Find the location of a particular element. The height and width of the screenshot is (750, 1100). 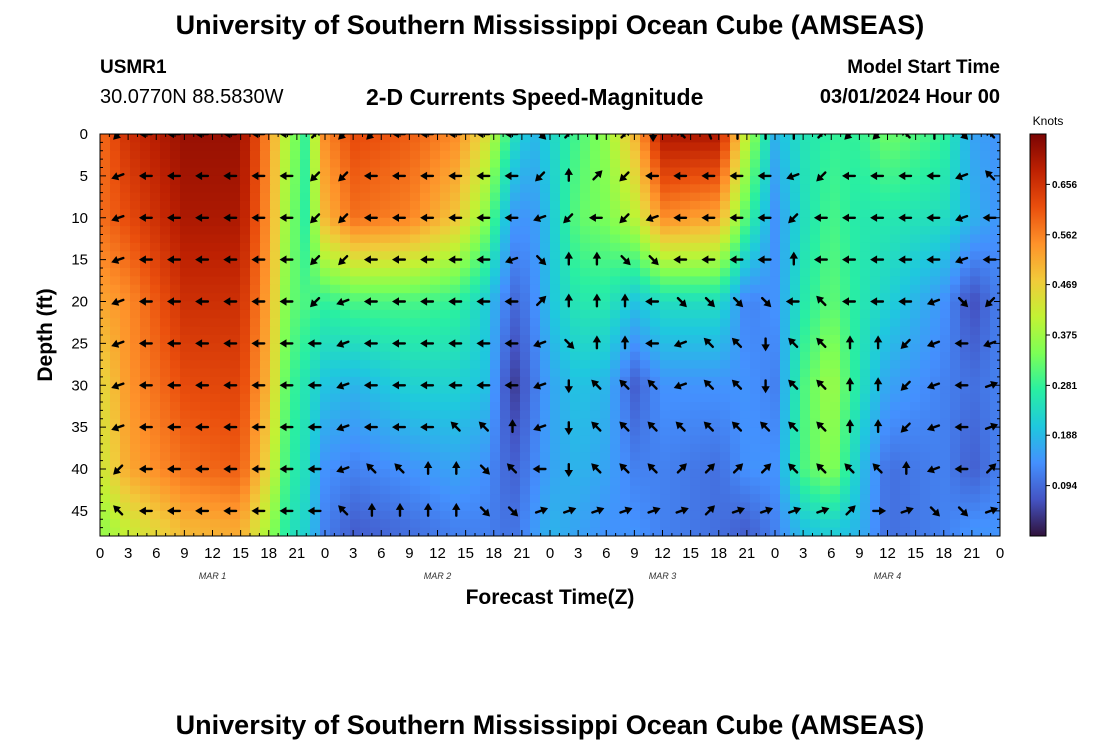

y-tick-label: 25 is located at coordinates (79, 343).